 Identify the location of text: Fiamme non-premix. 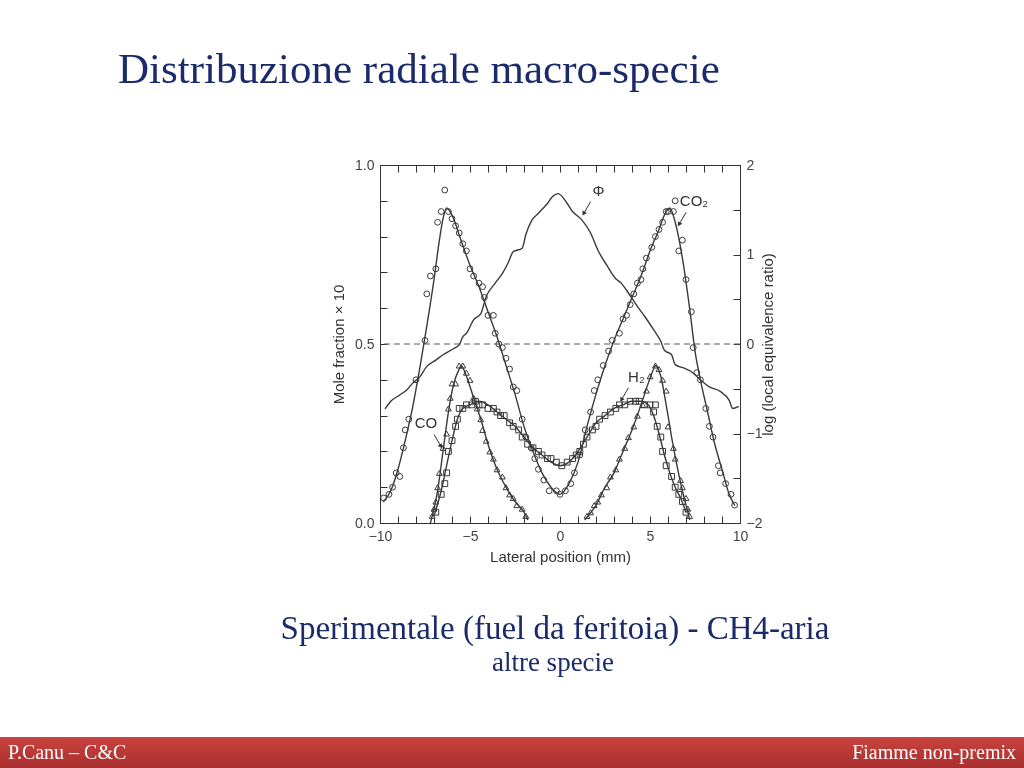
(934, 752).